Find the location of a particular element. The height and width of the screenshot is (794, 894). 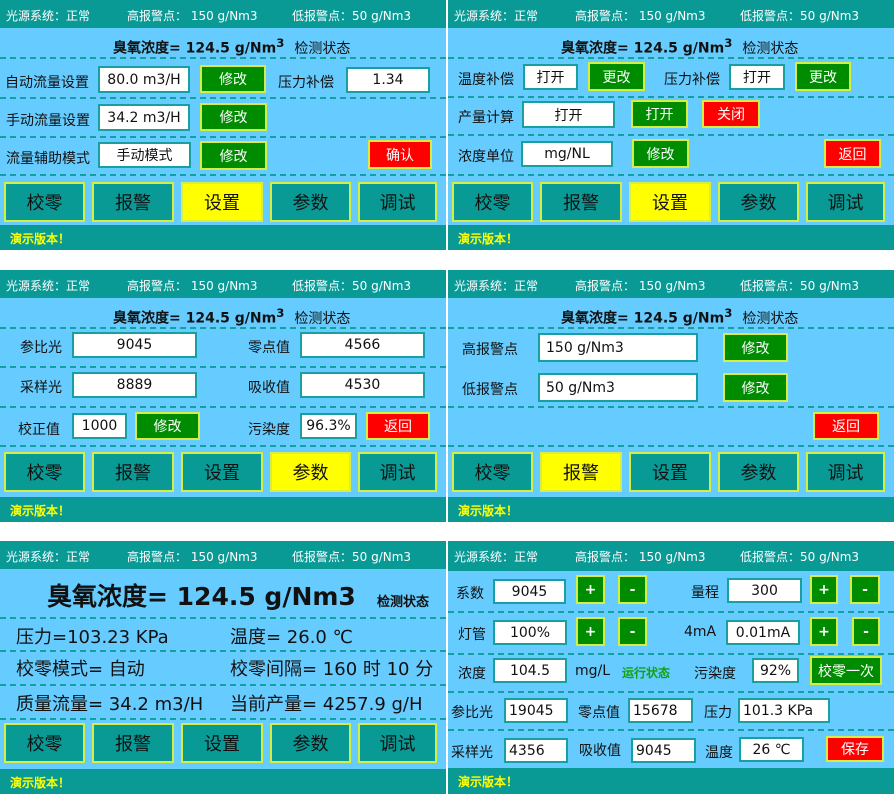

unit-label: 浓度单位 is located at coordinates (486, 157).